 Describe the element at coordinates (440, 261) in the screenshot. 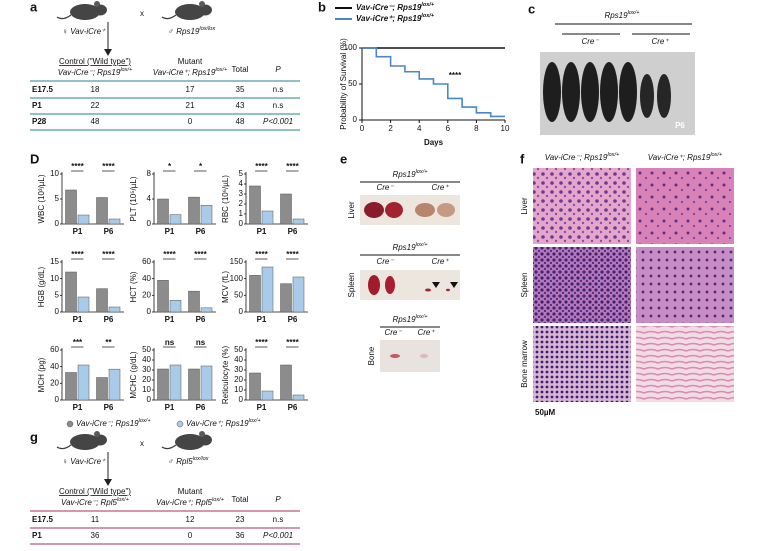

I see `group-label: Cre⁺` at that location.